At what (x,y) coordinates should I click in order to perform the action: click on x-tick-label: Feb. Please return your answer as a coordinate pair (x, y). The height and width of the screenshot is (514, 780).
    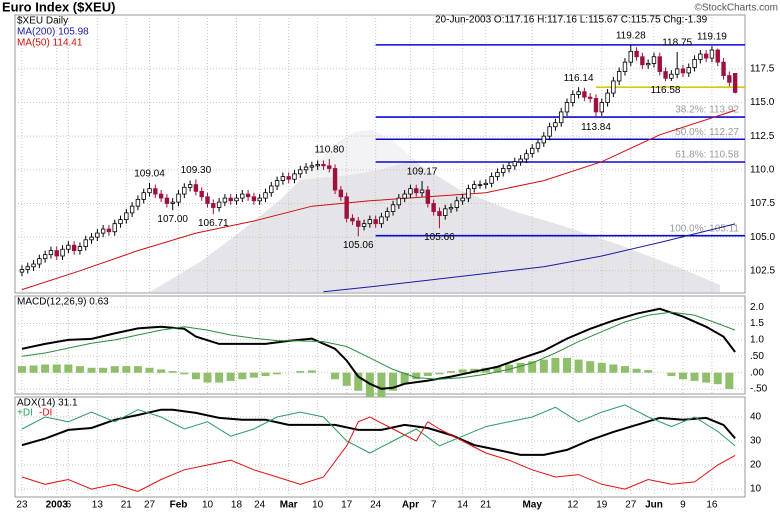
    Looking at the image, I should click on (179, 505).